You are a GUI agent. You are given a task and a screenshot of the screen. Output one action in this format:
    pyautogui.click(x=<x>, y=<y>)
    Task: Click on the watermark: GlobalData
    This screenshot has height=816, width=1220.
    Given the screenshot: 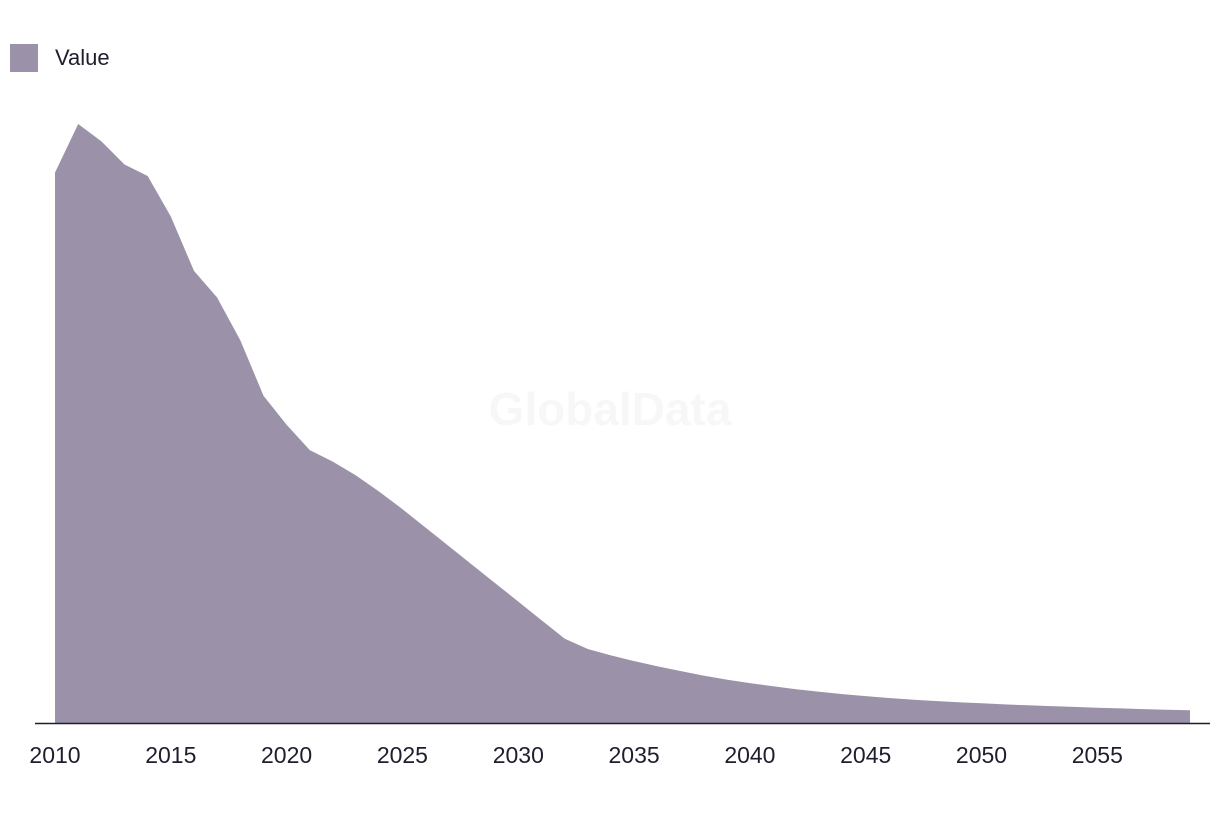 What is the action you would take?
    pyautogui.click(x=610, y=409)
    